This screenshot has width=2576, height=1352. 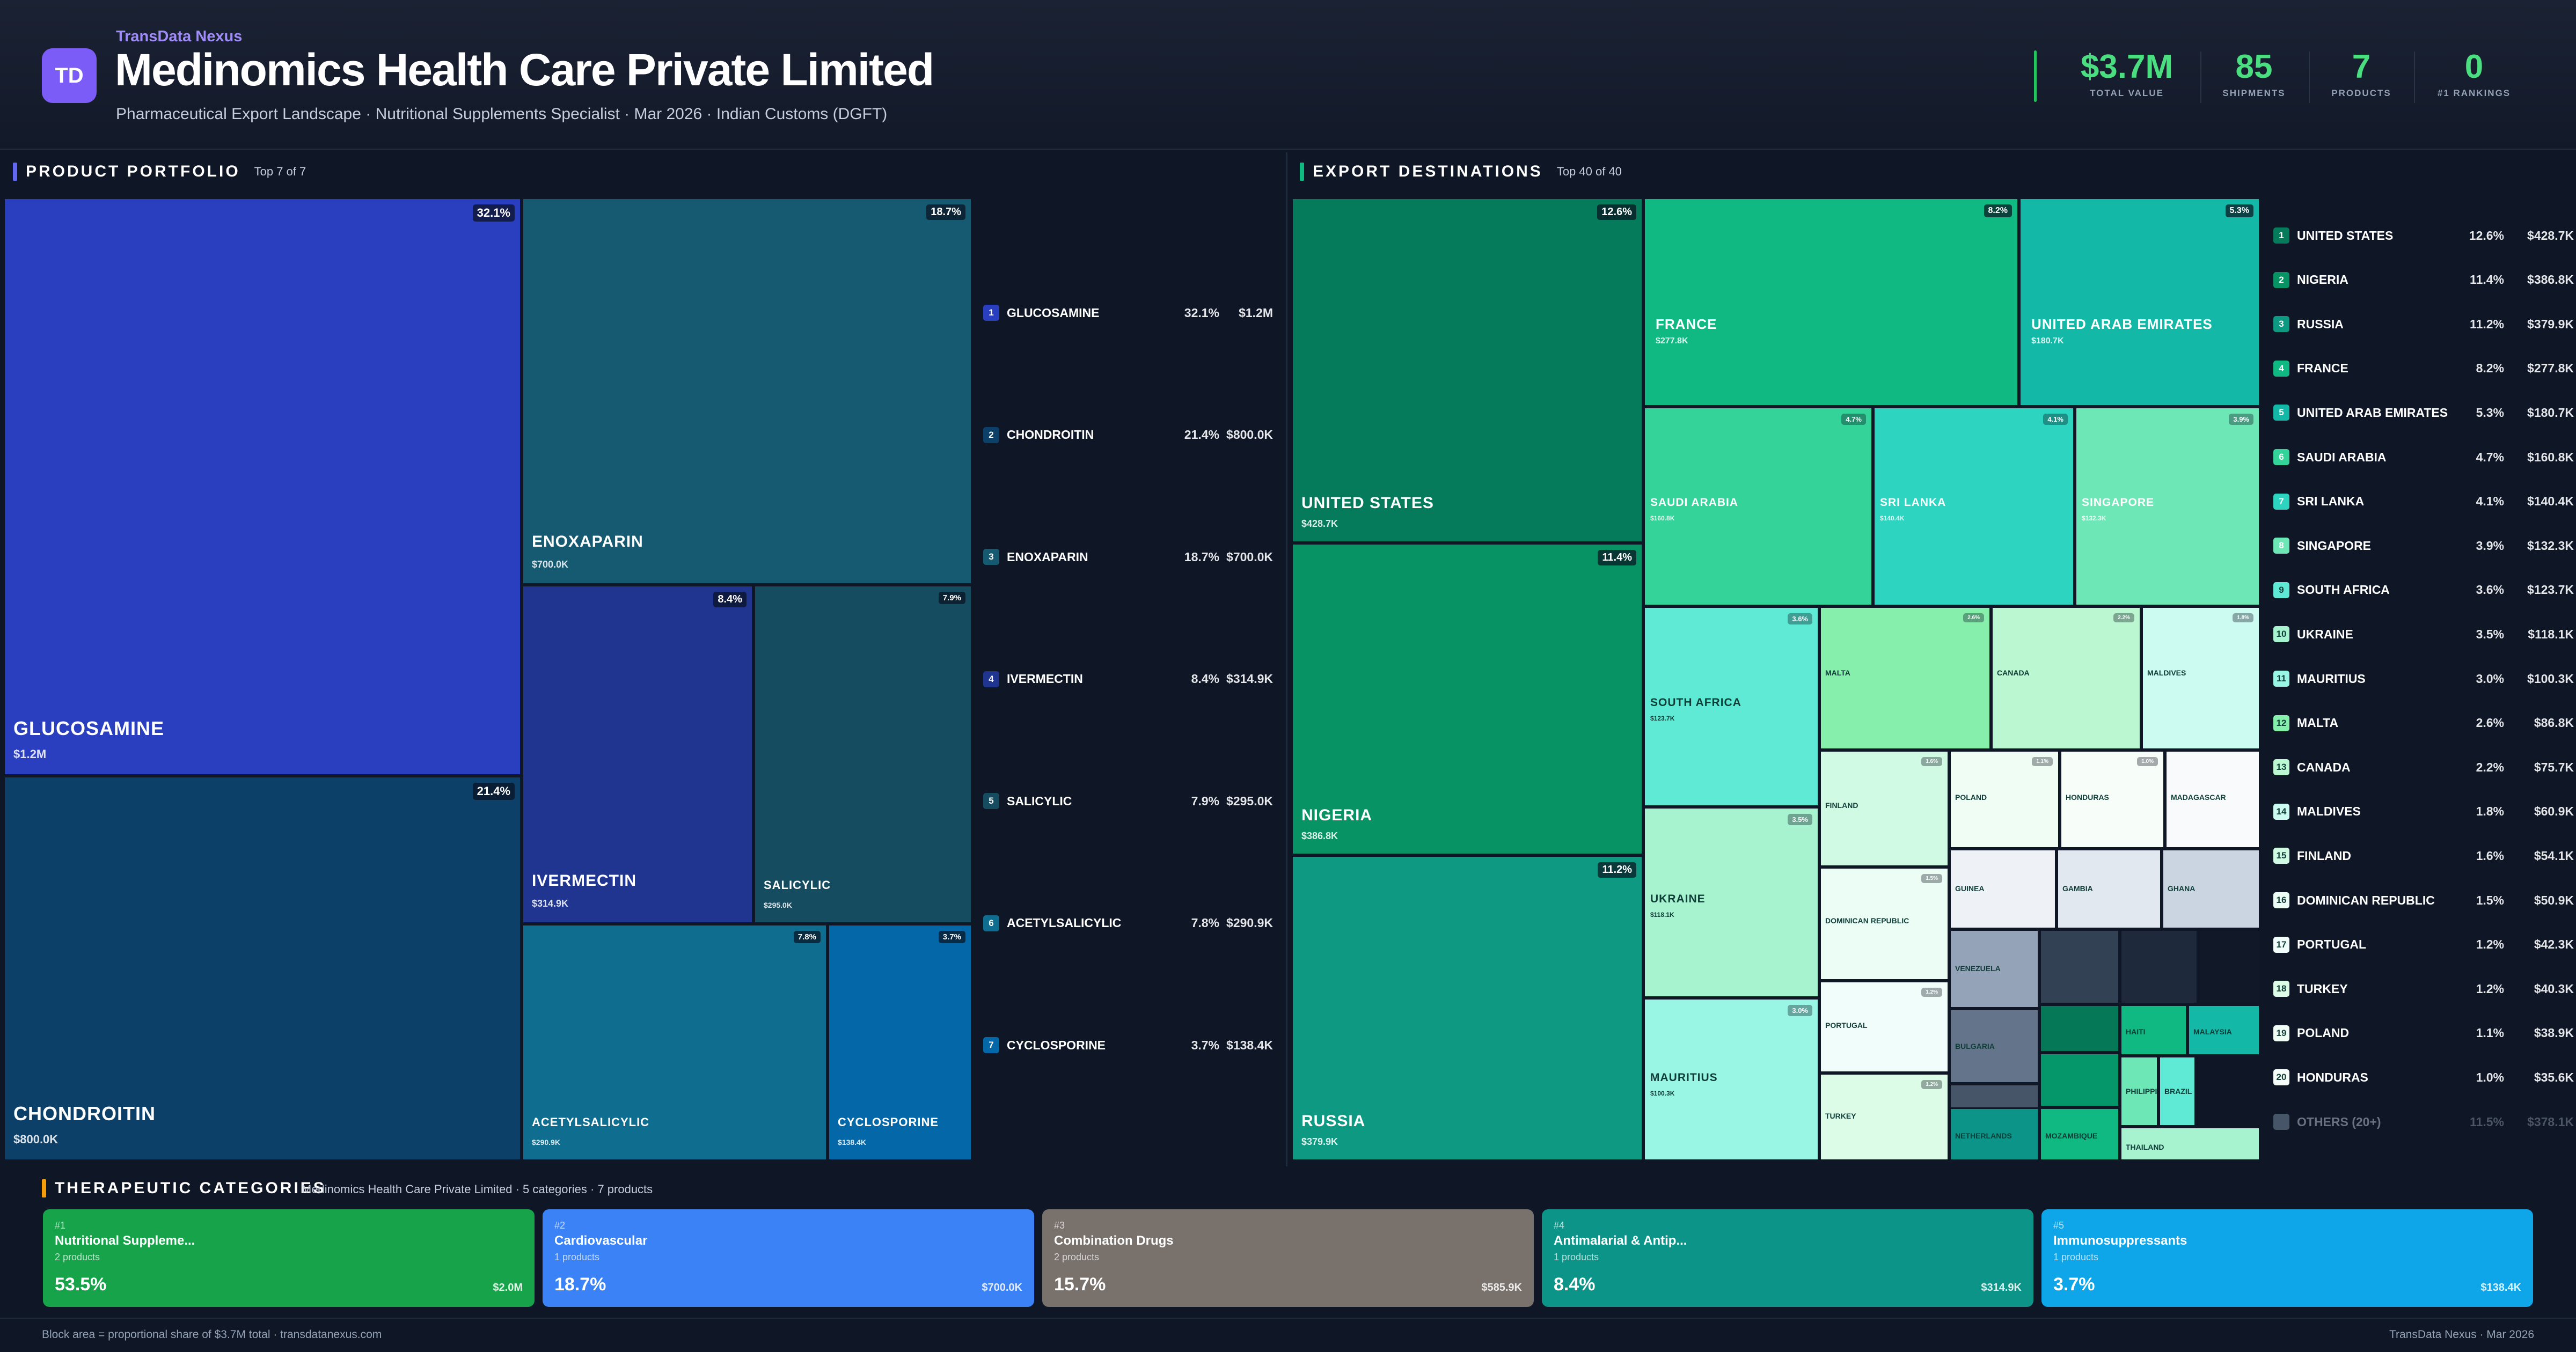 I want to click on destination-tile: 3.5% UKRAINE $118.1K, so click(x=1731, y=902).